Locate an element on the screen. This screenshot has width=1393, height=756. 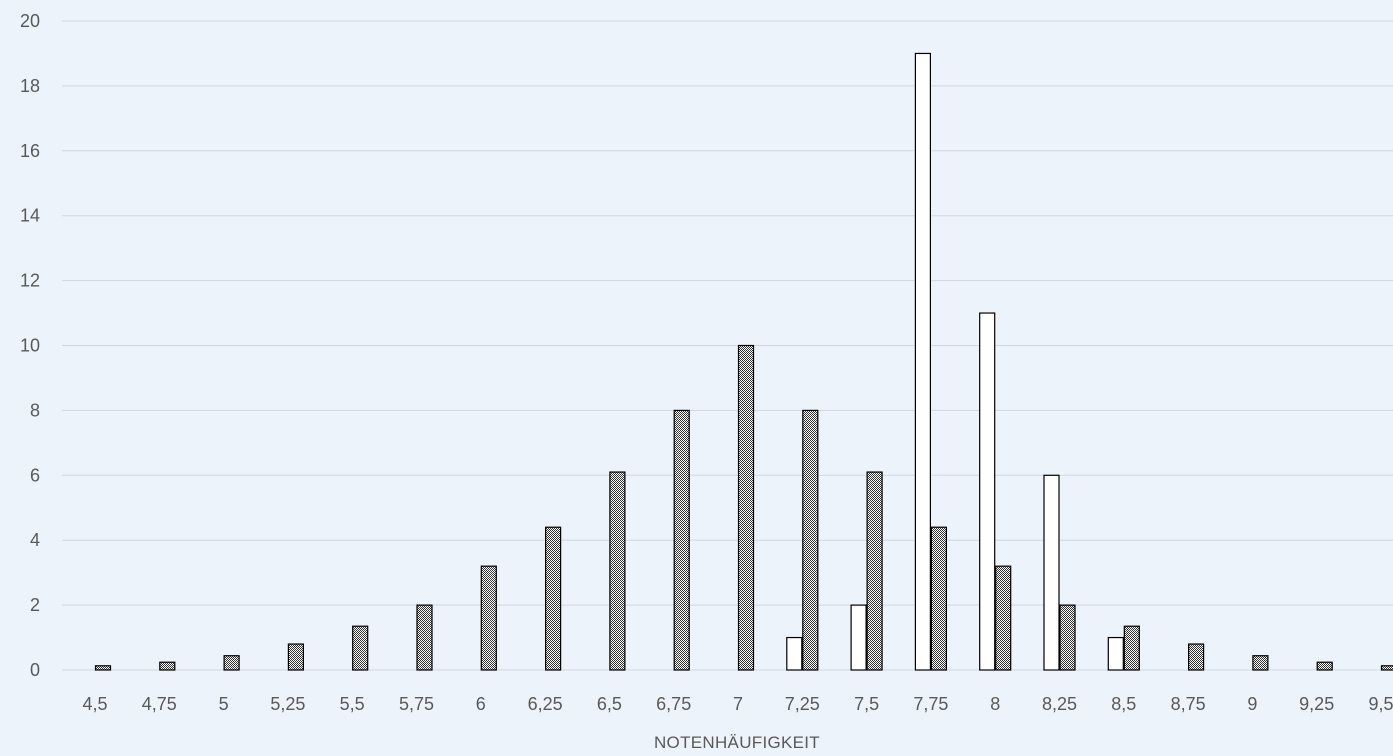
y-tick-label: 20 is located at coordinates (30, 21).